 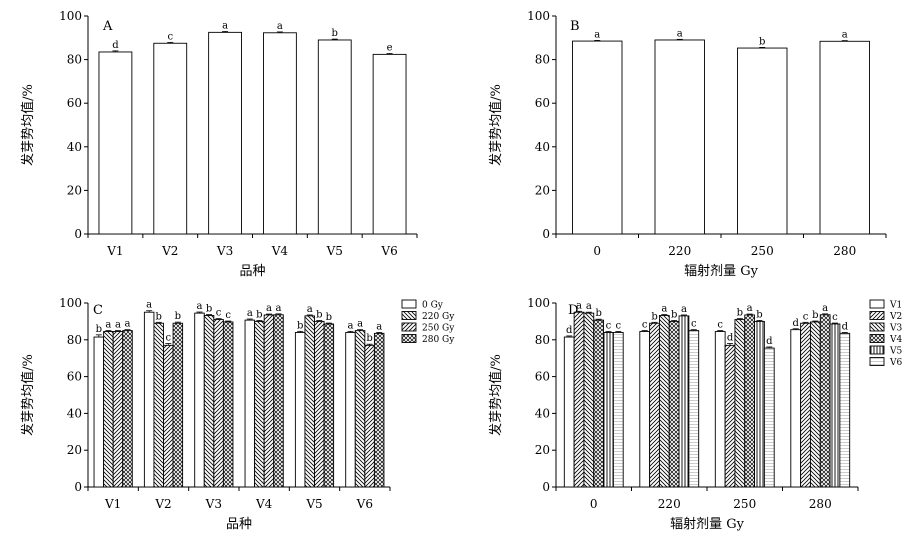 What do you see at coordinates (388, 251) in the screenshot?
I see `x-tick-label: V6` at bounding box center [388, 251].